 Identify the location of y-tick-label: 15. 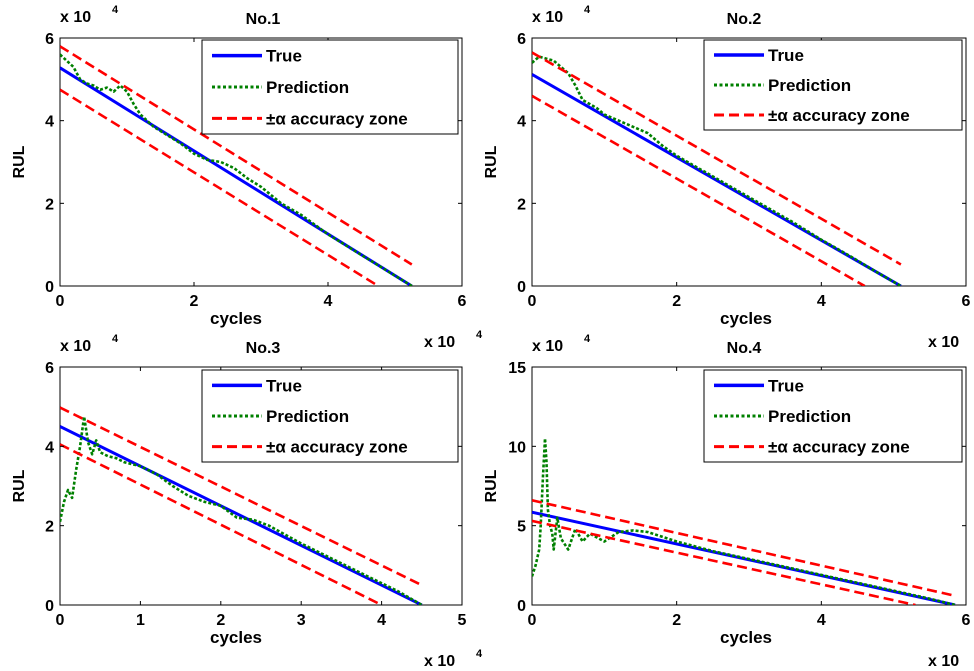
(517, 368).